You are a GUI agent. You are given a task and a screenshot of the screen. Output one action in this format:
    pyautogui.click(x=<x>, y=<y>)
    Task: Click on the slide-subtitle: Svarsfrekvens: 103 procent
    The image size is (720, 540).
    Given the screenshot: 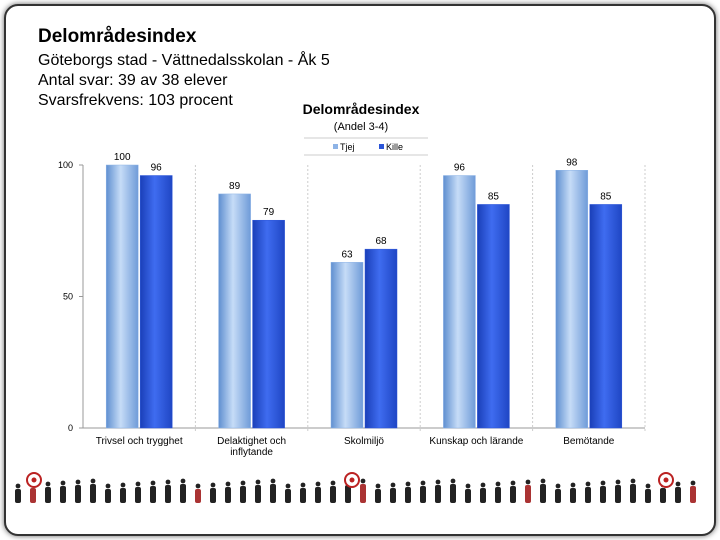 What is the action you would take?
    pyautogui.click(x=135, y=100)
    